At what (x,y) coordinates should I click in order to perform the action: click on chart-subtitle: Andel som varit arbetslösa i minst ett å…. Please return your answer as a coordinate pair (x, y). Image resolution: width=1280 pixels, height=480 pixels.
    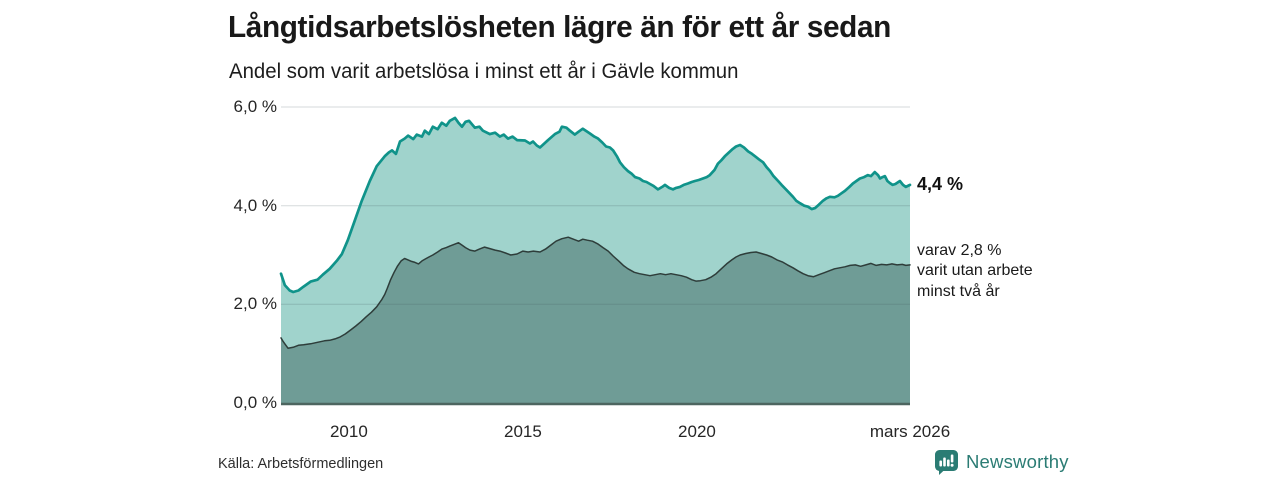
    Looking at the image, I should click on (484, 71).